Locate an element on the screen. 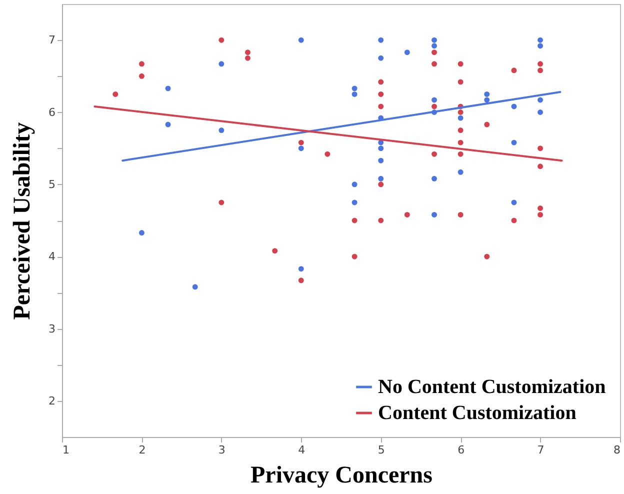 Image resolution: width=624 pixels, height=494 pixels. x-tick-label: 3 is located at coordinates (222, 450).